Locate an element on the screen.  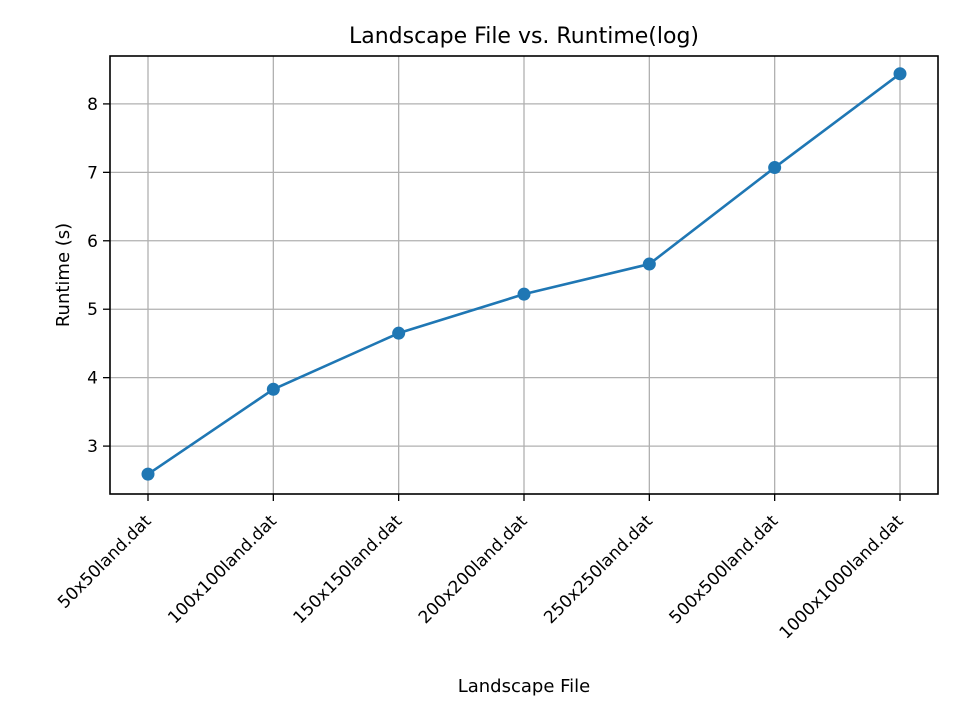
y-tick-label: 6 is located at coordinates (92, 242).